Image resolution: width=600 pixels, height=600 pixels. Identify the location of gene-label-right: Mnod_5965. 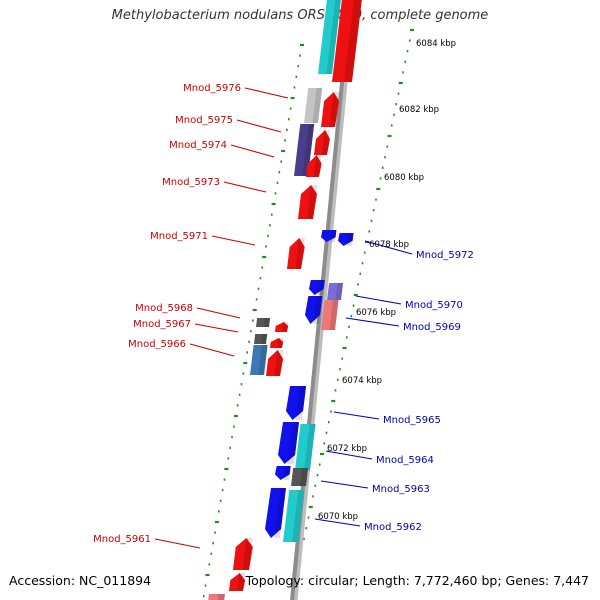
(412, 420).